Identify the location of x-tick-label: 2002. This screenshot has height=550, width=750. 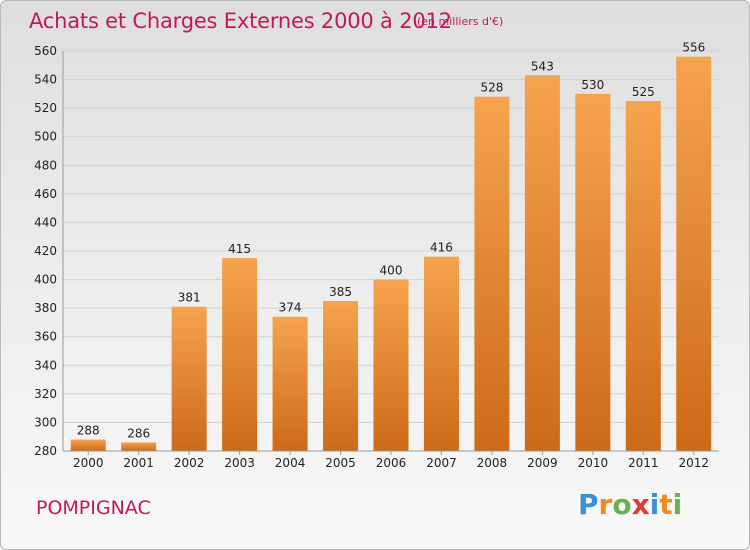
(189, 463).